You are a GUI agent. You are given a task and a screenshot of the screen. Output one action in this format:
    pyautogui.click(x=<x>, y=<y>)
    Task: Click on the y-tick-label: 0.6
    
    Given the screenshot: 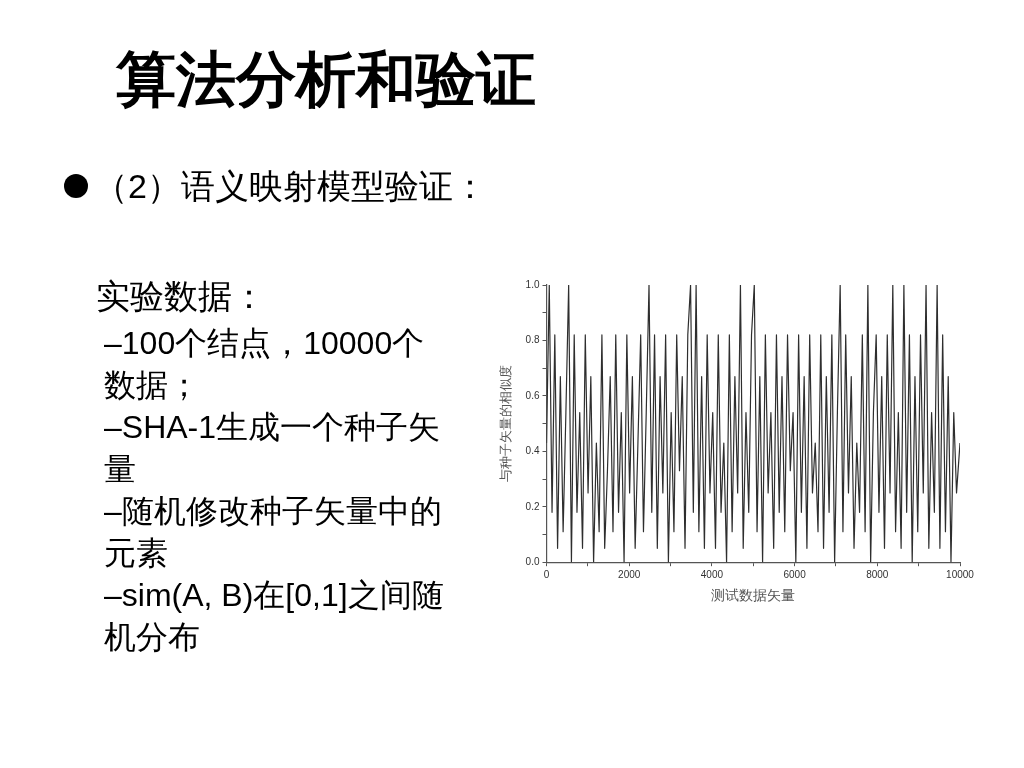 What is the action you would take?
    pyautogui.click(x=532, y=395)
    